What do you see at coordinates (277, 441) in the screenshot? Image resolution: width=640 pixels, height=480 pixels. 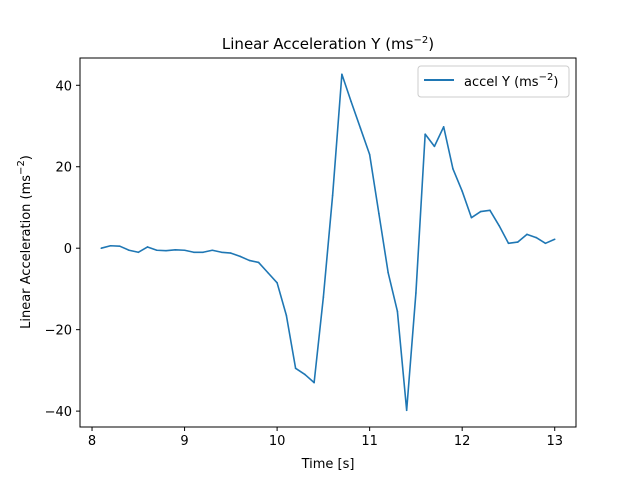 I see `x-tick-label: 10` at bounding box center [277, 441].